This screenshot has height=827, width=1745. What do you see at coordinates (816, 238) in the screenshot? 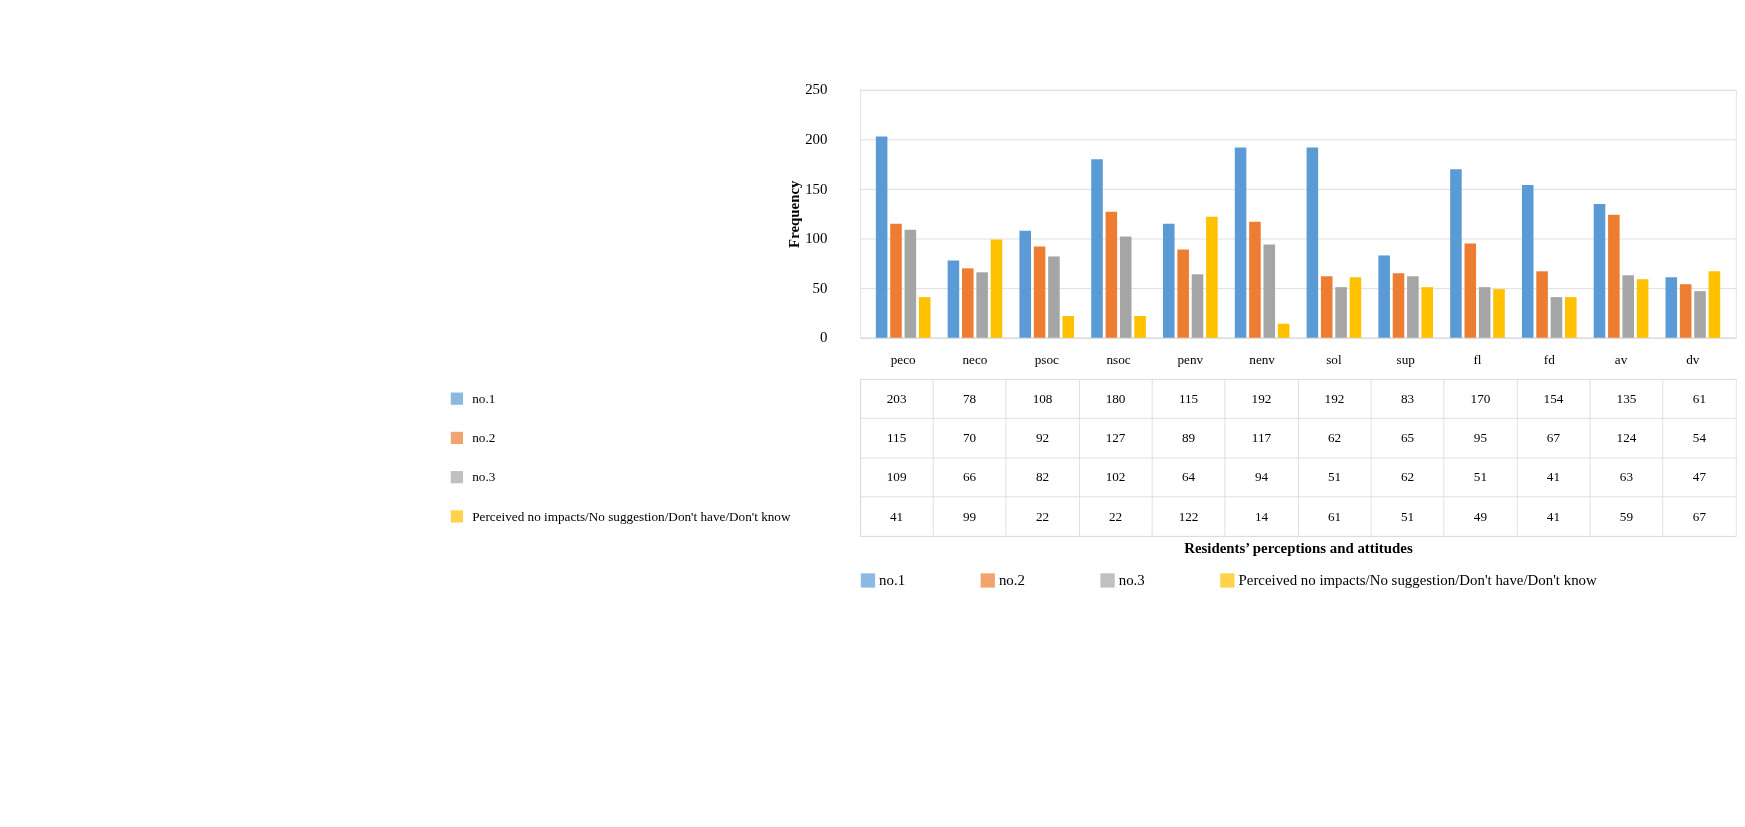
I see `y-tick-label: 100` at bounding box center [816, 238].